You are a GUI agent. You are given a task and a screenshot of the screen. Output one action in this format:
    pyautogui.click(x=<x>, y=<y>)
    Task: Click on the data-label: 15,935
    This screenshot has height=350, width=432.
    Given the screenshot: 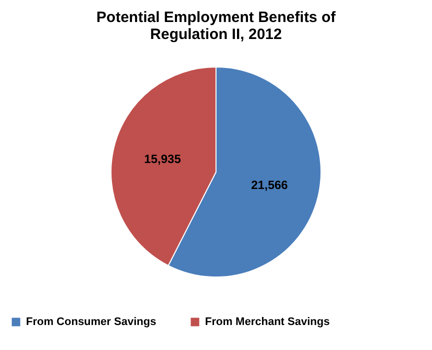 What is the action you would take?
    pyautogui.click(x=163, y=159)
    